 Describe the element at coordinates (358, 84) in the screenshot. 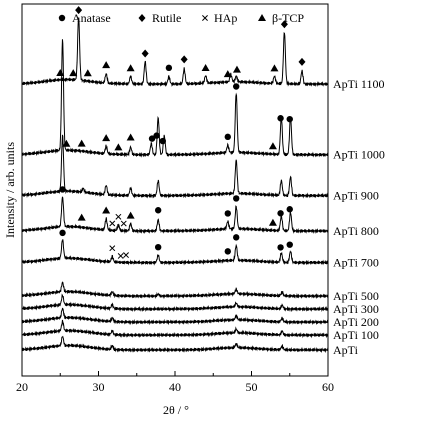

I see `series-label: ApTi 1100` at that location.